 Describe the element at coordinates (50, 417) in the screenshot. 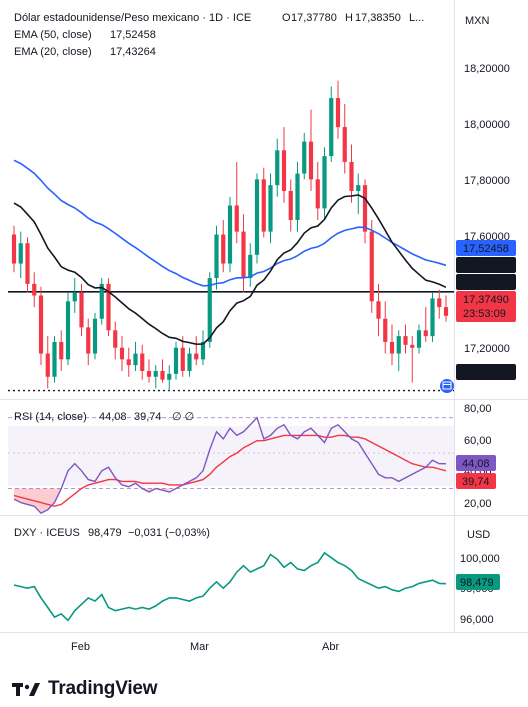

I see `rsi-legend-label: RSI (14, close)` at that location.